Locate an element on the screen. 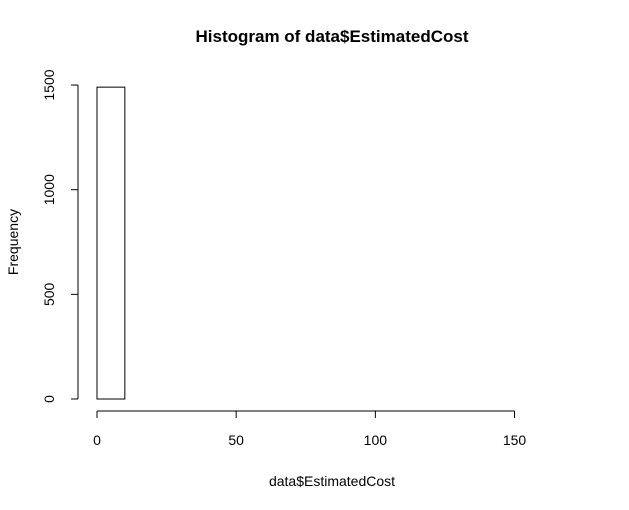 The width and height of the screenshot is (629, 510). x-tick-label-1: 50 is located at coordinates (236, 440).